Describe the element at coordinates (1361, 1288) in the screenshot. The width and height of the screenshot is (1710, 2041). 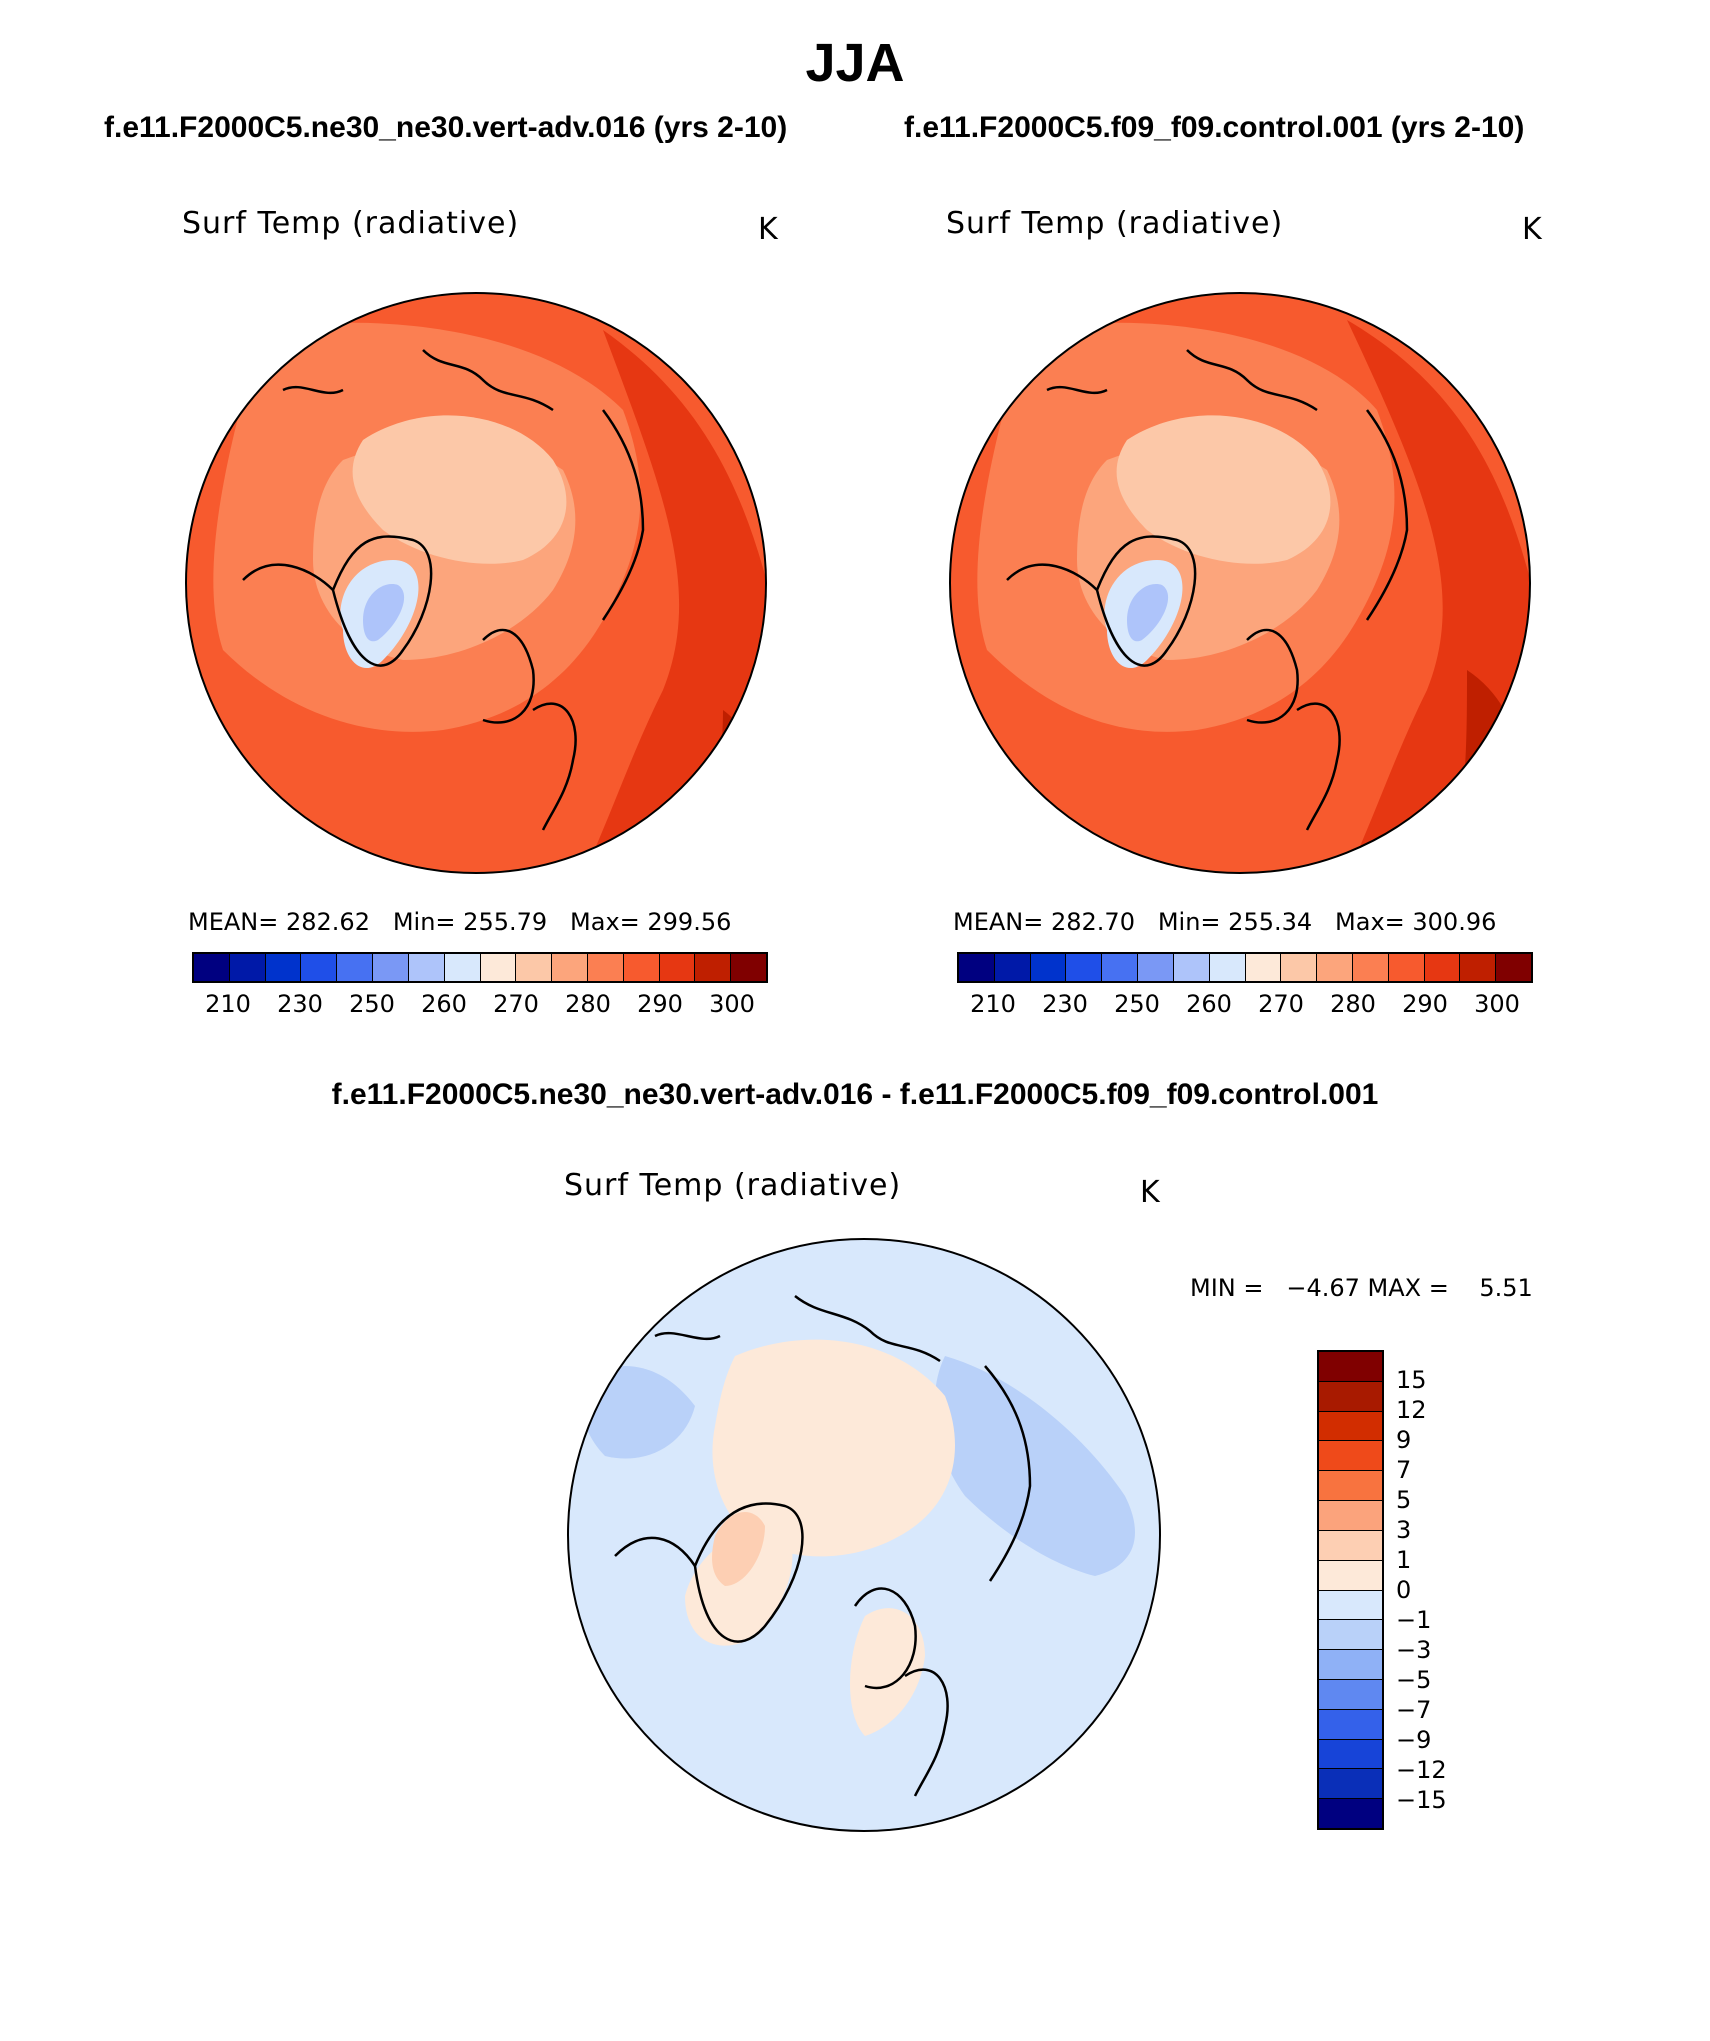
I see `difference-minmax: MIN = −4.67 MAX = 5.51` at that location.